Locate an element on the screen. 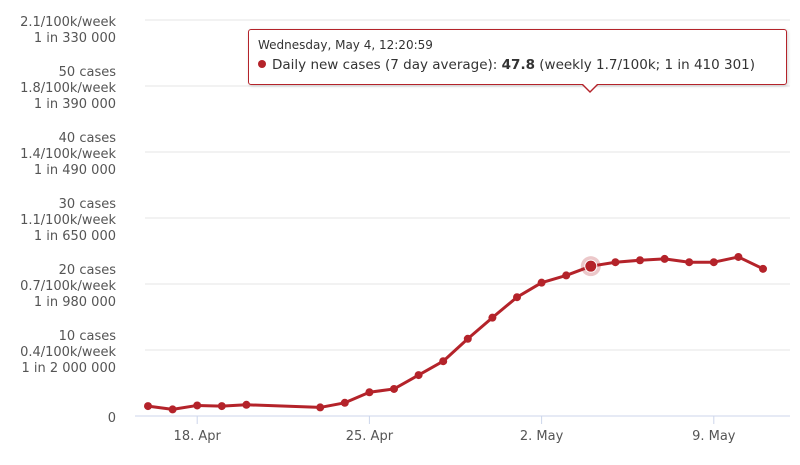 This screenshot has width=800, height=465. y-tick-label: 50 cases is located at coordinates (88, 72).